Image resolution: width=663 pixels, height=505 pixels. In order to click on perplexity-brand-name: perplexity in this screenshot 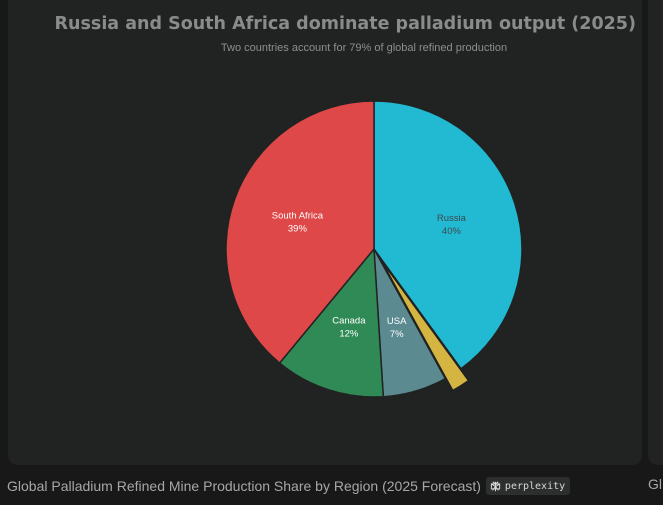, I will do `click(535, 486)`.